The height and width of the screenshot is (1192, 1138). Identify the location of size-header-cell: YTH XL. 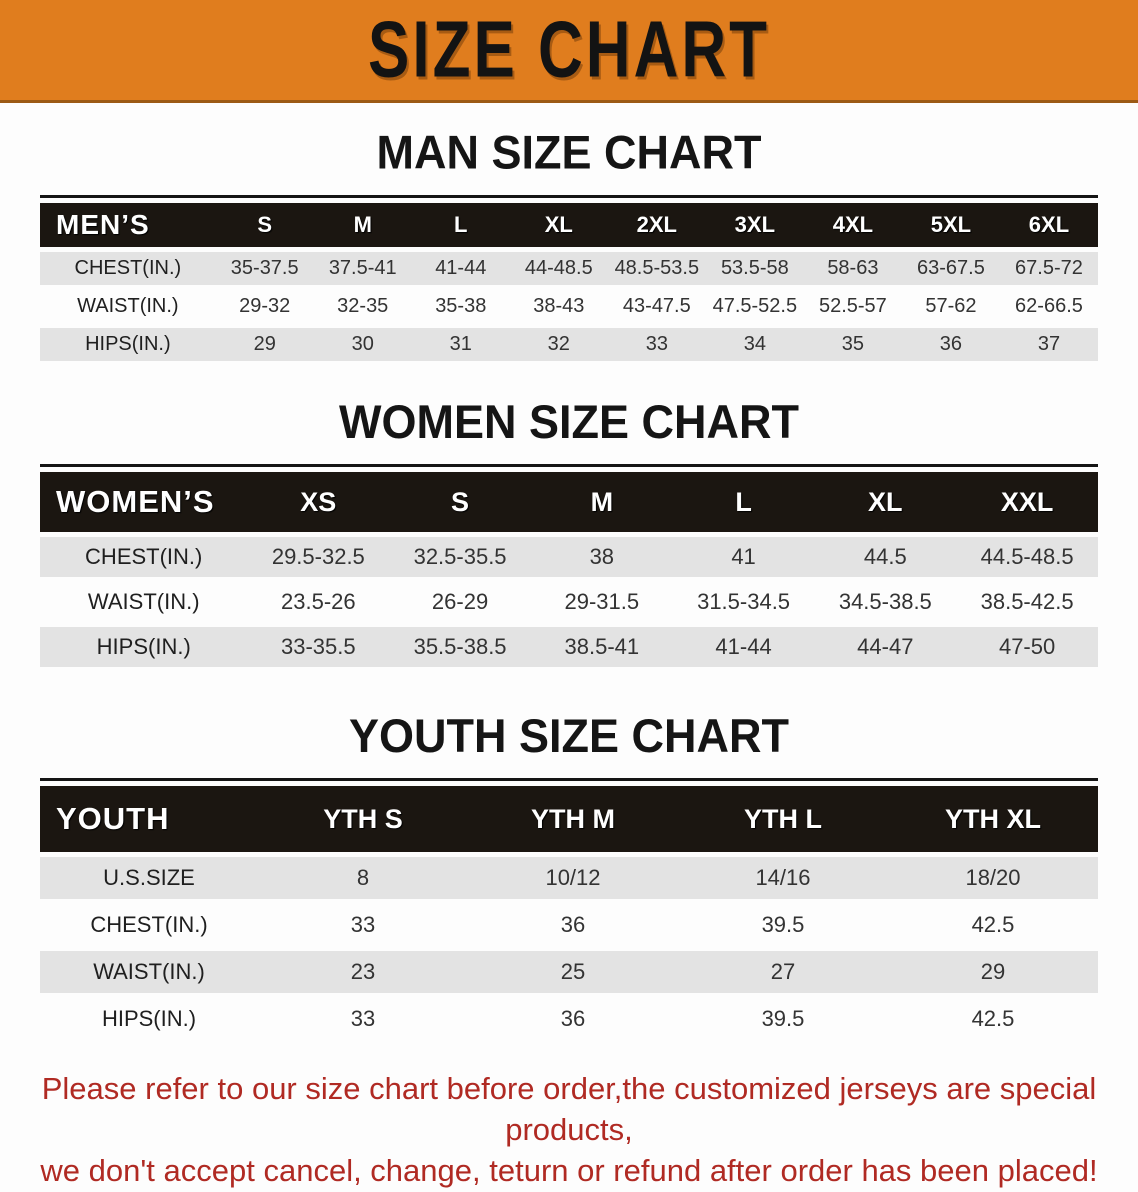
(992, 819).